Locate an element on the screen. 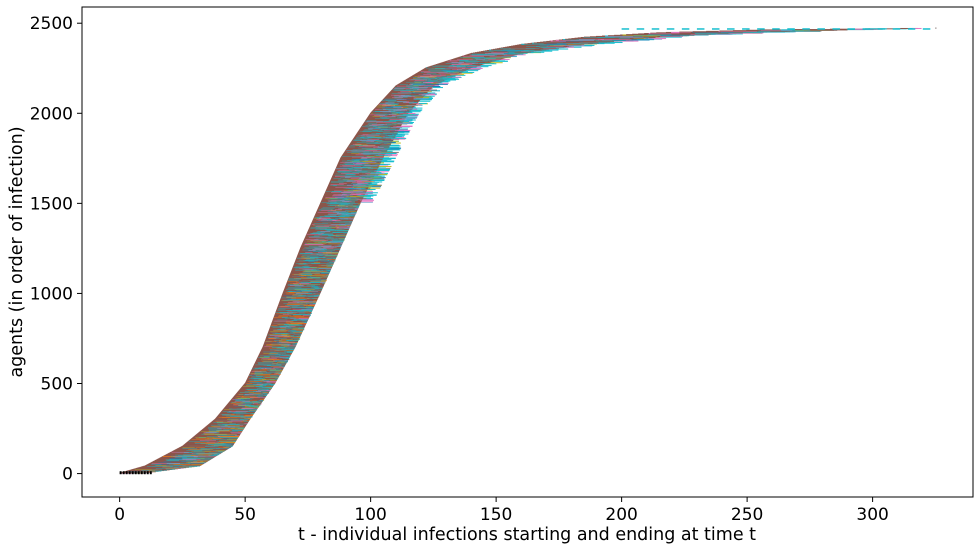 The height and width of the screenshot is (550, 979). y-tick-label: 2500 is located at coordinates (51, 24).